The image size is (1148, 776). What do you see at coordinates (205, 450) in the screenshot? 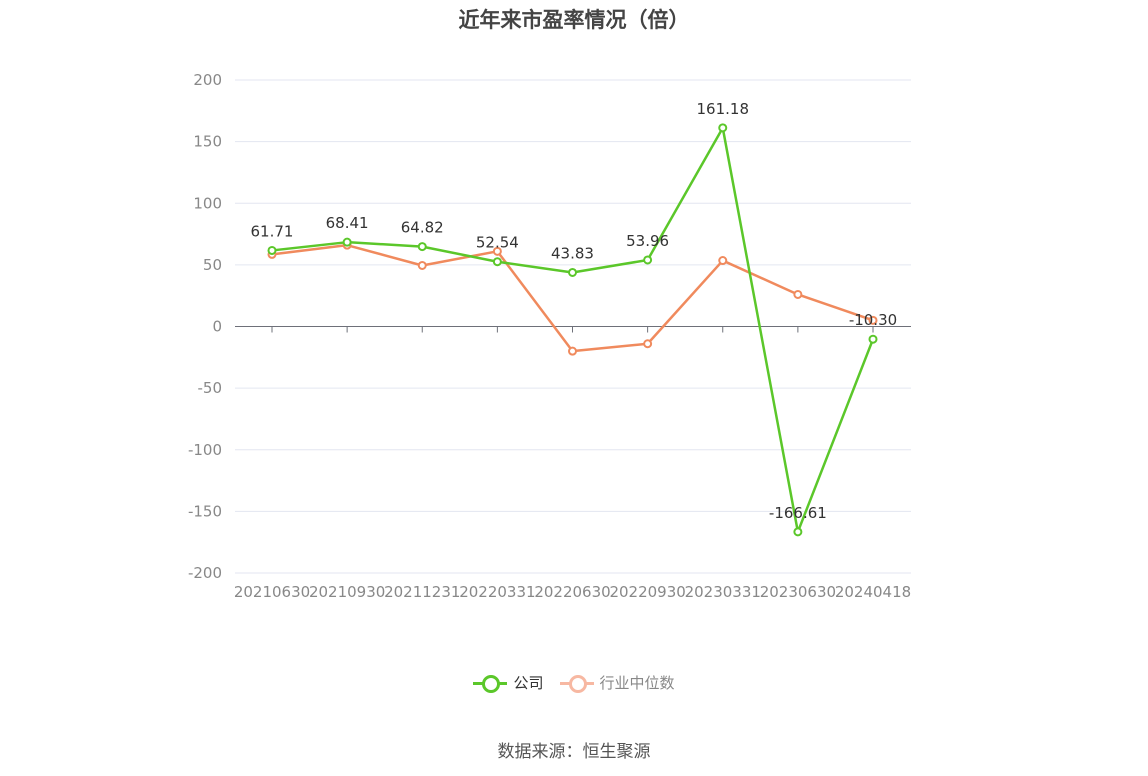
I see `y-tick-label: -100` at bounding box center [205, 450].